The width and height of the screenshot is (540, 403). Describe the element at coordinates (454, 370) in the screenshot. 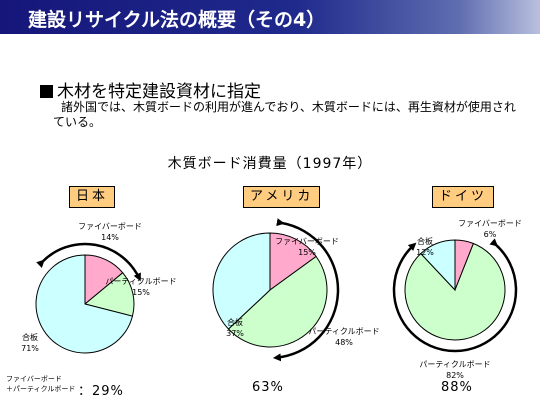

I see `slice-label-germany-particleboard: パーティクルボード 82%` at that location.